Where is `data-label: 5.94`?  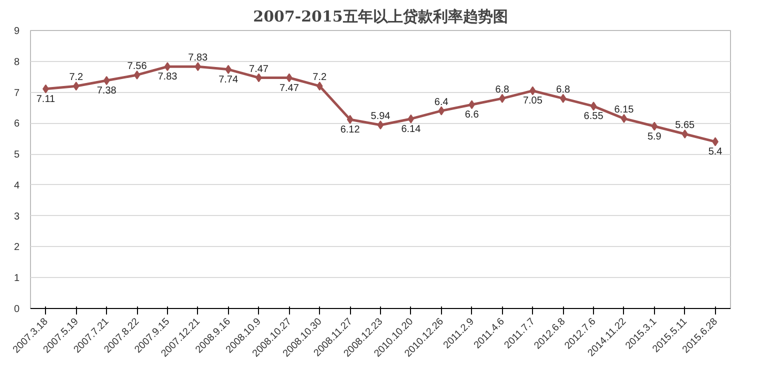
data-label: 5.94 is located at coordinates (380, 116).